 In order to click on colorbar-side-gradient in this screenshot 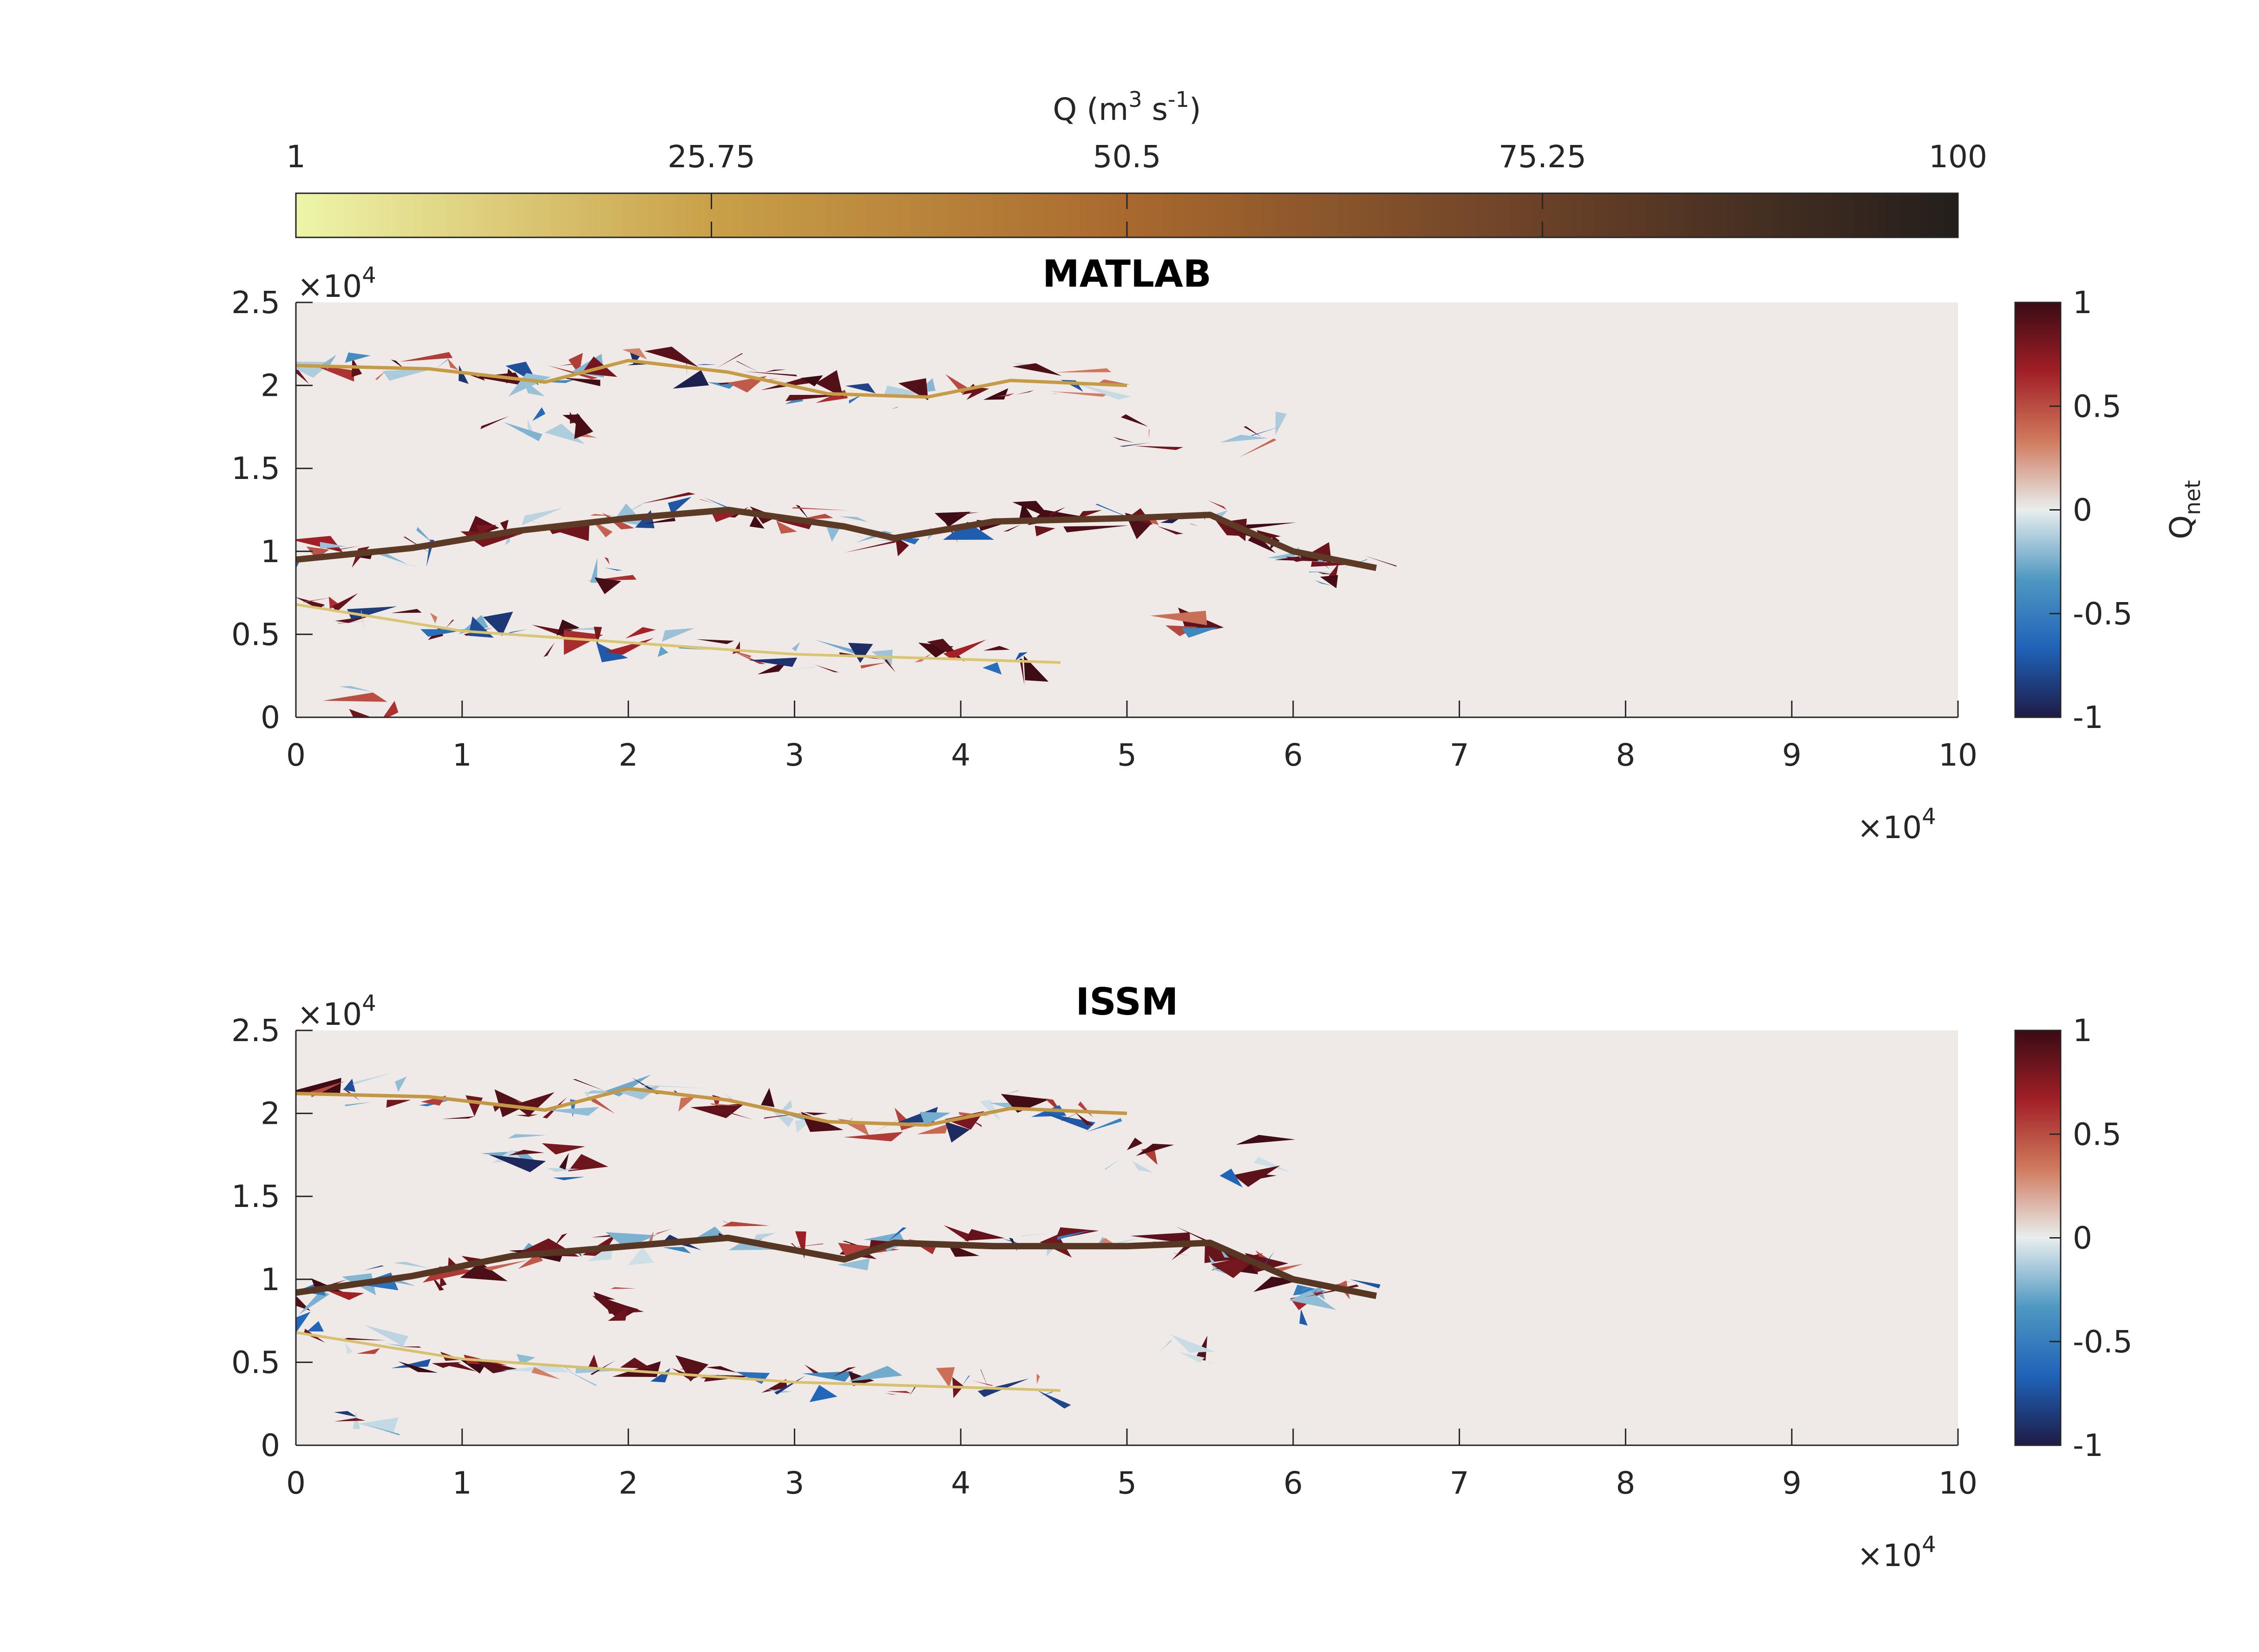, I will do `click(2038, 1237)`.